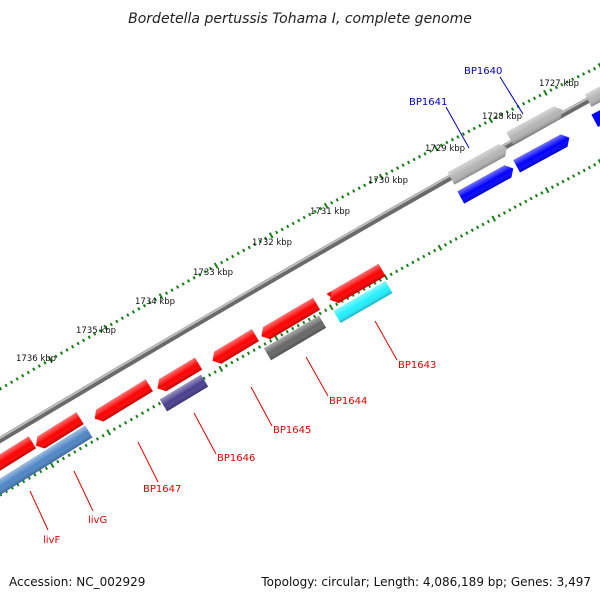 Image resolution: width=600 pixels, height=600 pixels. I want to click on gene-bp1644-arrow, so click(295, 338).